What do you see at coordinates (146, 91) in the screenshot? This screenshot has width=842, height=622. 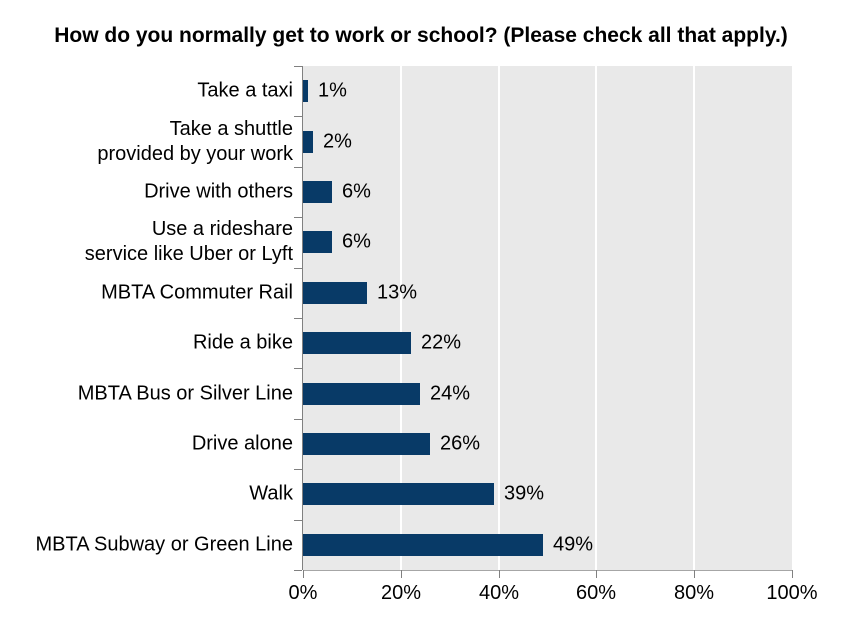 I see `category-label: Take a taxi` at bounding box center [146, 91].